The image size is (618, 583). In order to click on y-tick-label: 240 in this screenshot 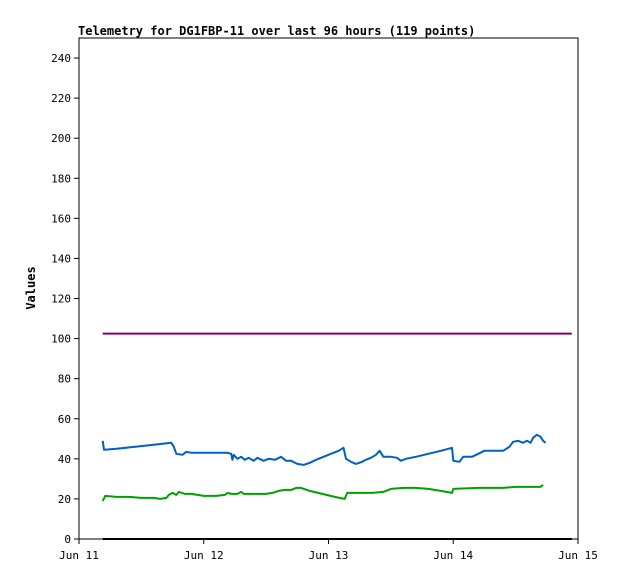, I will do `click(61, 58)`.